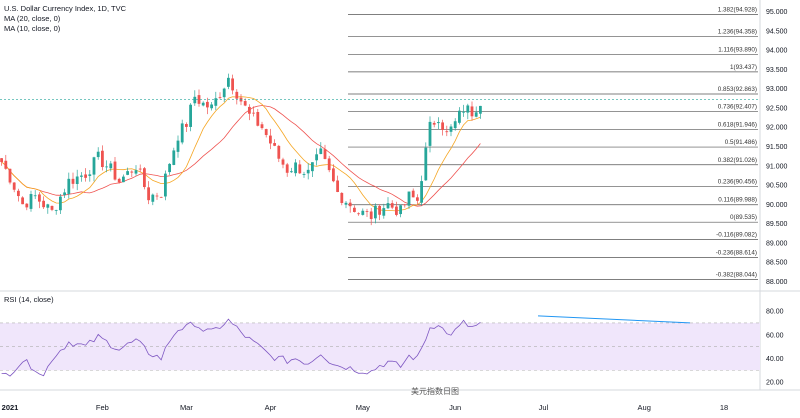  I want to click on fib-label: -0.382(88.044), so click(736, 275).